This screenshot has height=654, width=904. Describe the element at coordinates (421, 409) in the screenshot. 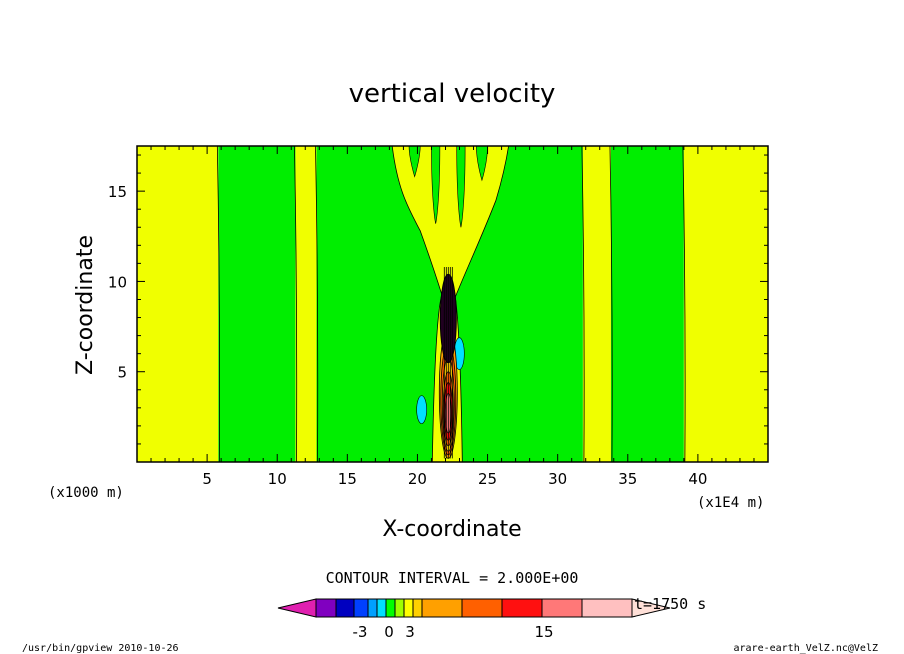

I see `downdraft-left` at that location.